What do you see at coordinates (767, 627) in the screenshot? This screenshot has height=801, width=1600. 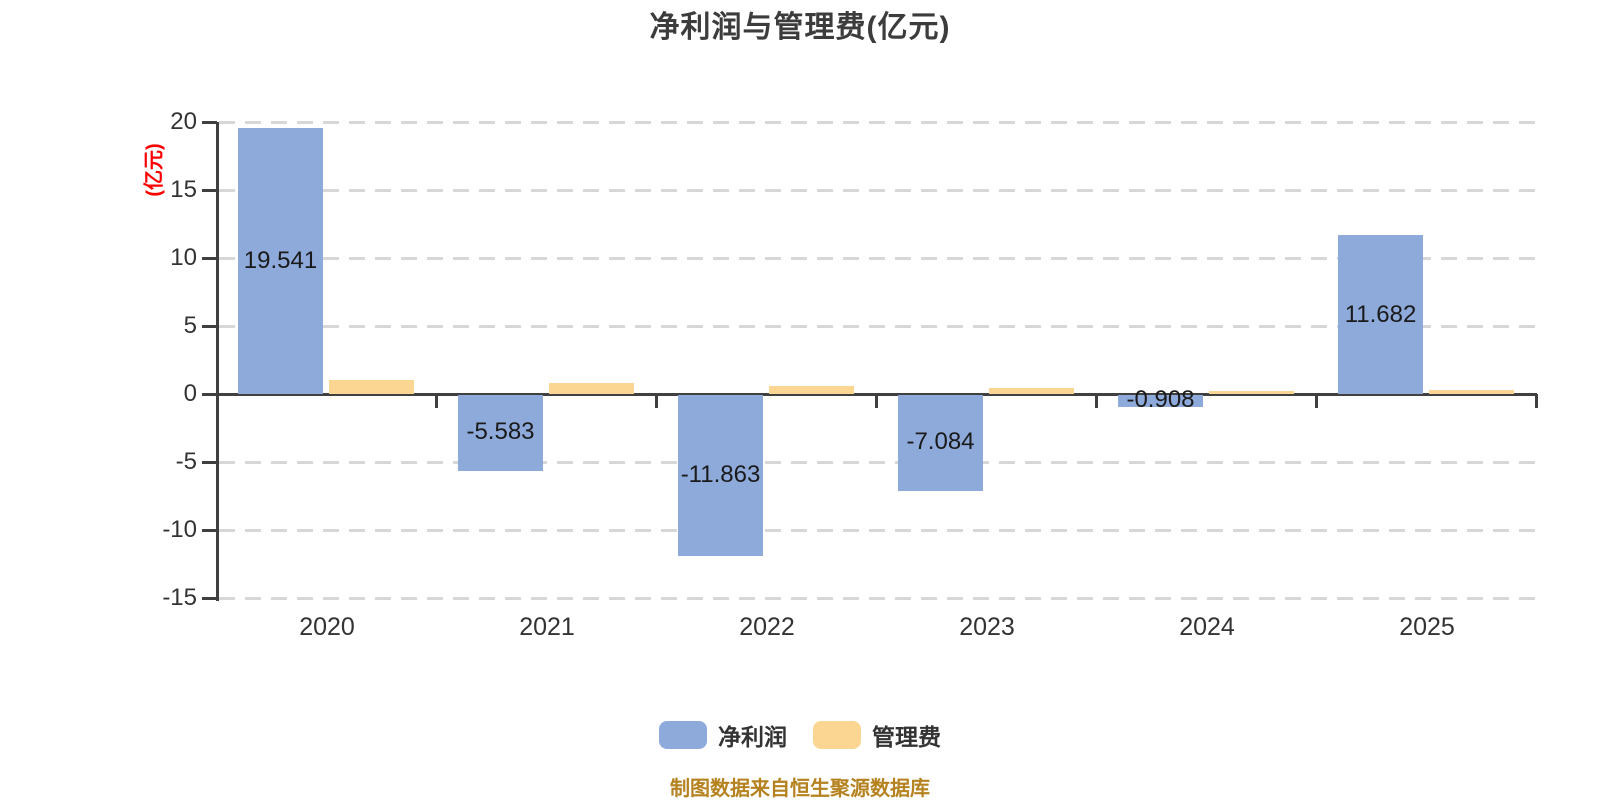 I see `x-tick-label: 2022` at bounding box center [767, 627].